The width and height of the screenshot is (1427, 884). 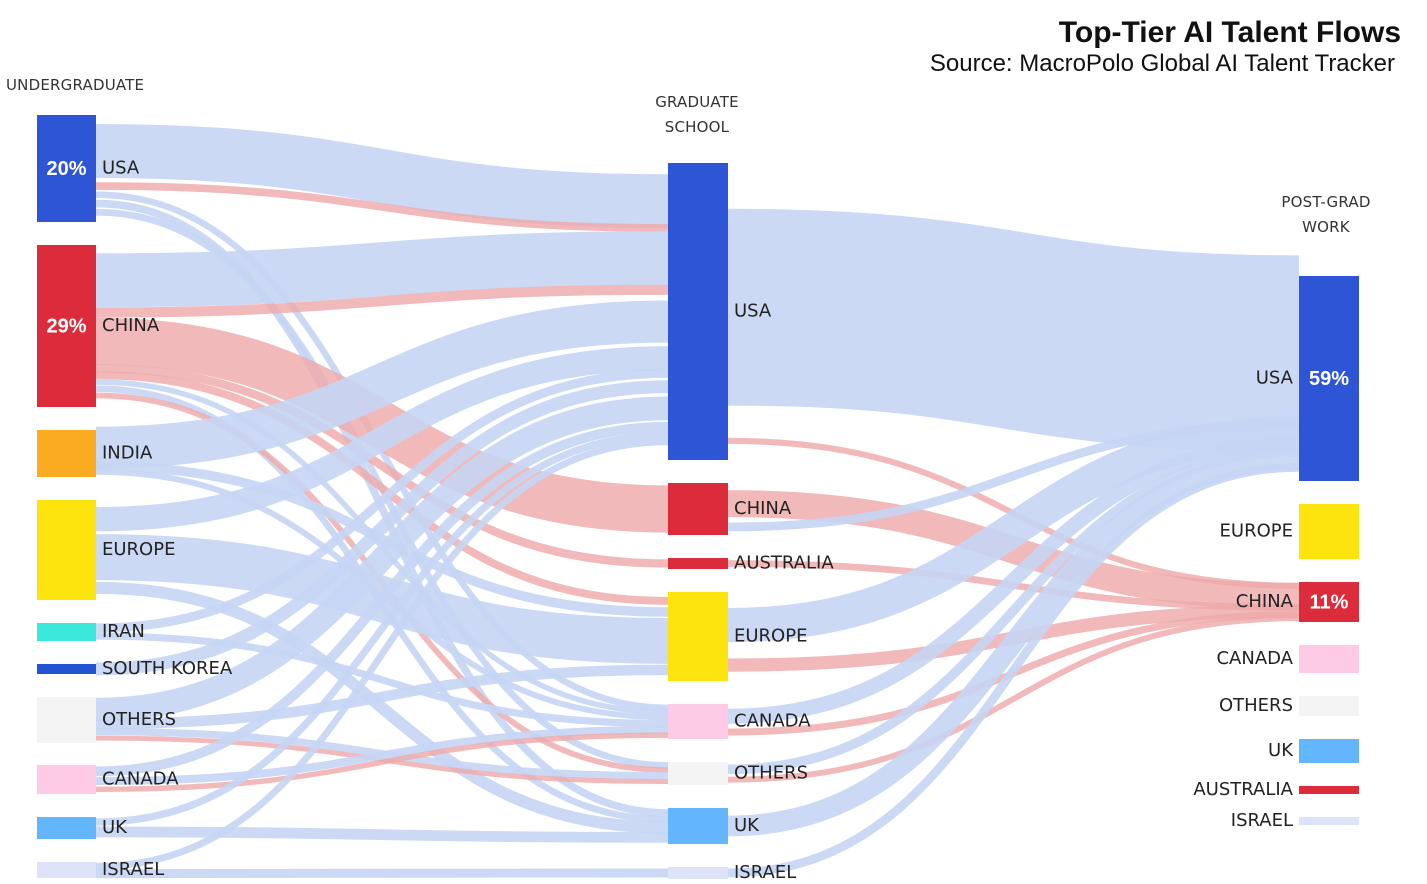 What do you see at coordinates (753, 311) in the screenshot?
I see `node-label-g_usa: USA` at bounding box center [753, 311].